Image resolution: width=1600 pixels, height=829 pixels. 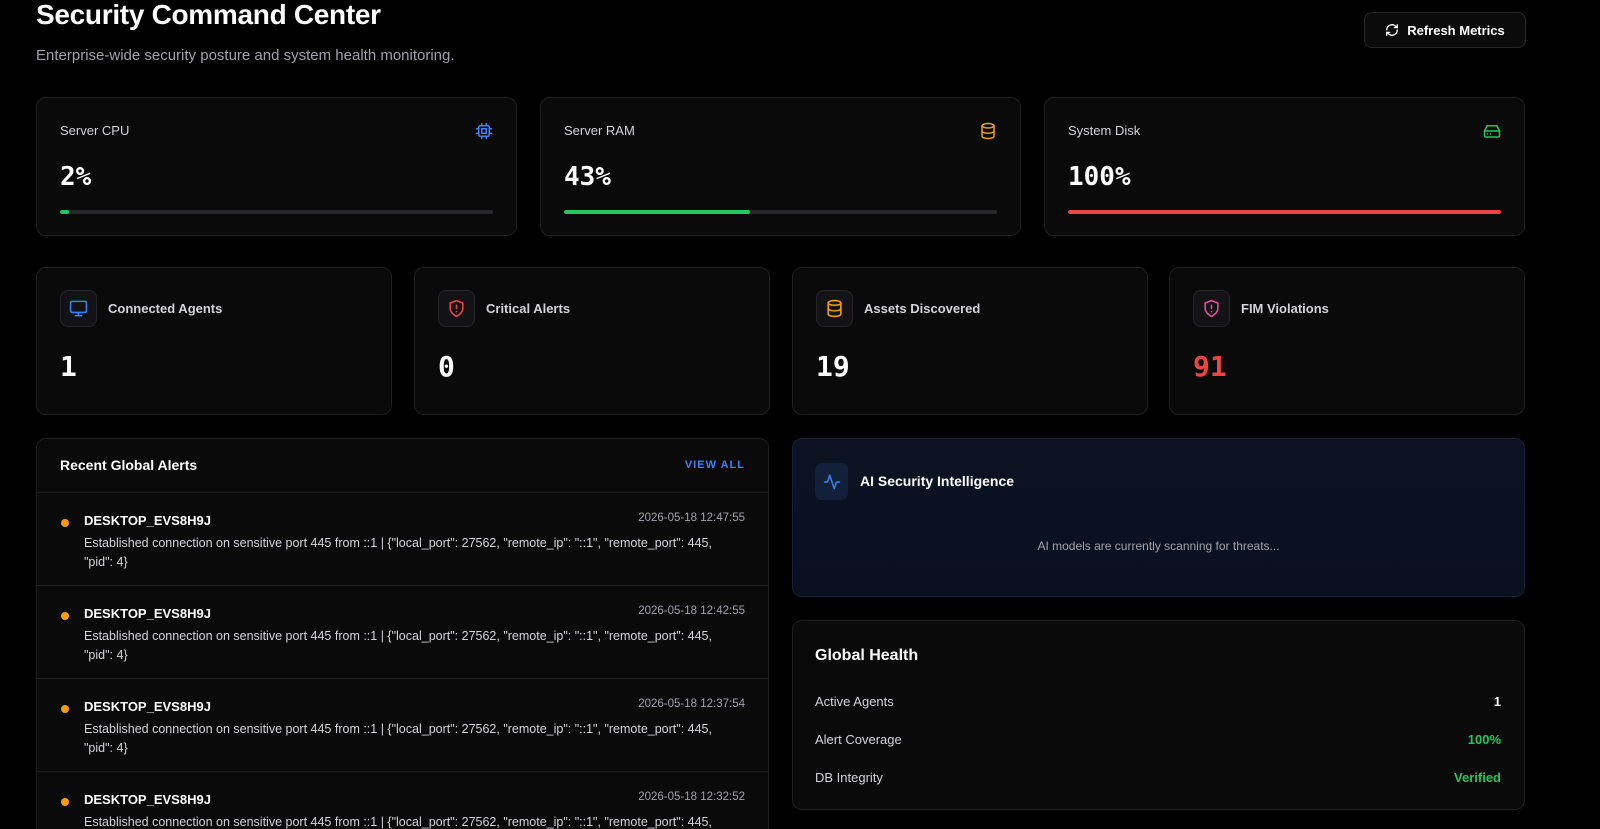 What do you see at coordinates (780, 166) in the screenshot?
I see `metric-card-ram: Server RAM 43%` at bounding box center [780, 166].